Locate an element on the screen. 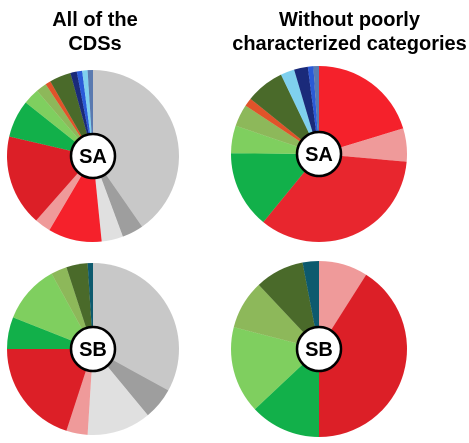 The image size is (469, 443). pie-chart-sb-all: SB is located at coordinates (93, 349).